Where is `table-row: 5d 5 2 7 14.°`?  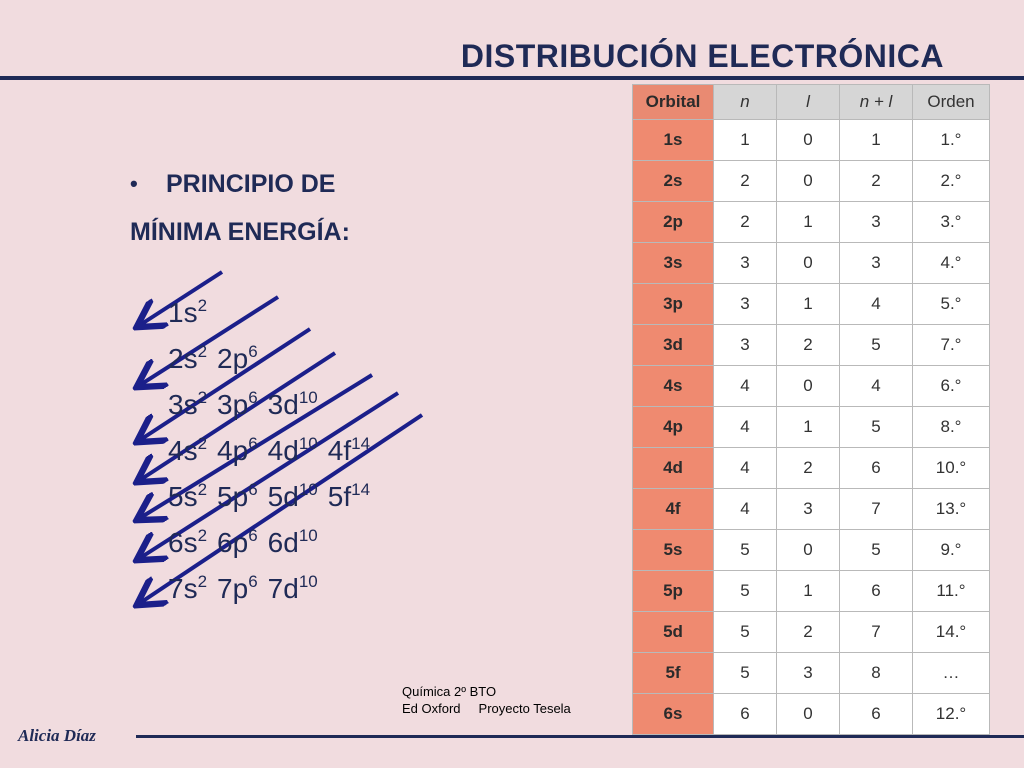
table-row: 5d 5 2 7 14.° is located at coordinates (811, 632).